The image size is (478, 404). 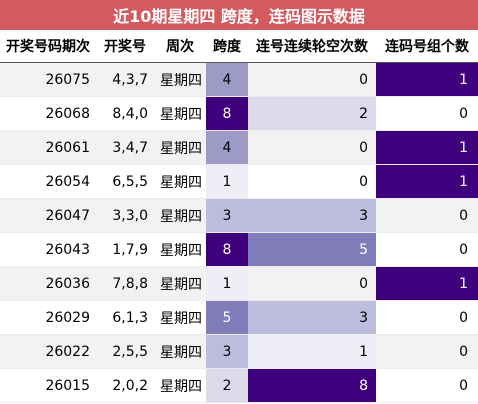 What do you see at coordinates (48, 181) in the screenshot?
I see `cell-period: 26054` at bounding box center [48, 181].